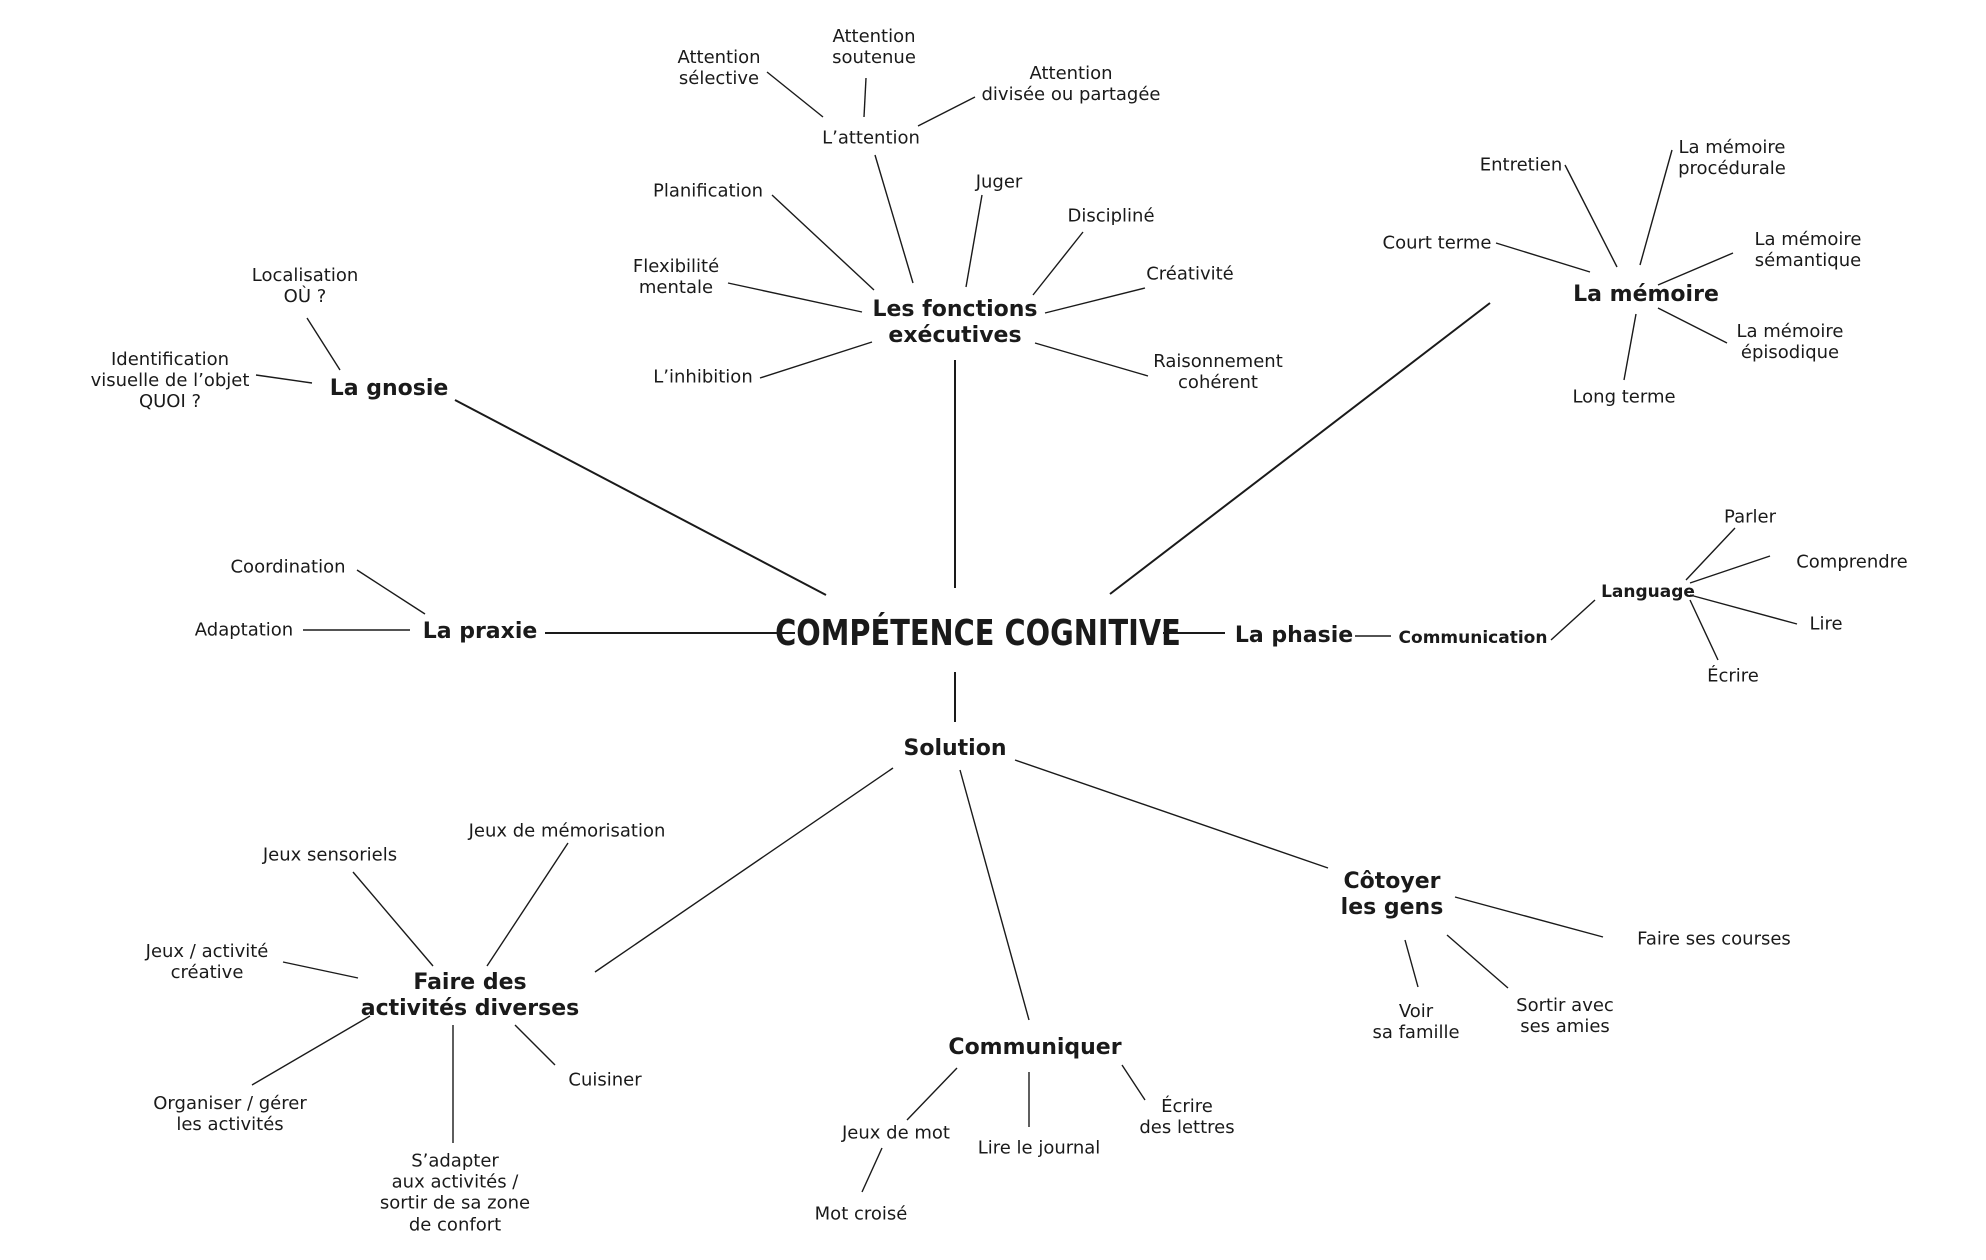 The height and width of the screenshot is (1260, 1986). Describe the element at coordinates (480, 632) in the screenshot. I see `node-praxie: La praxie` at that location.